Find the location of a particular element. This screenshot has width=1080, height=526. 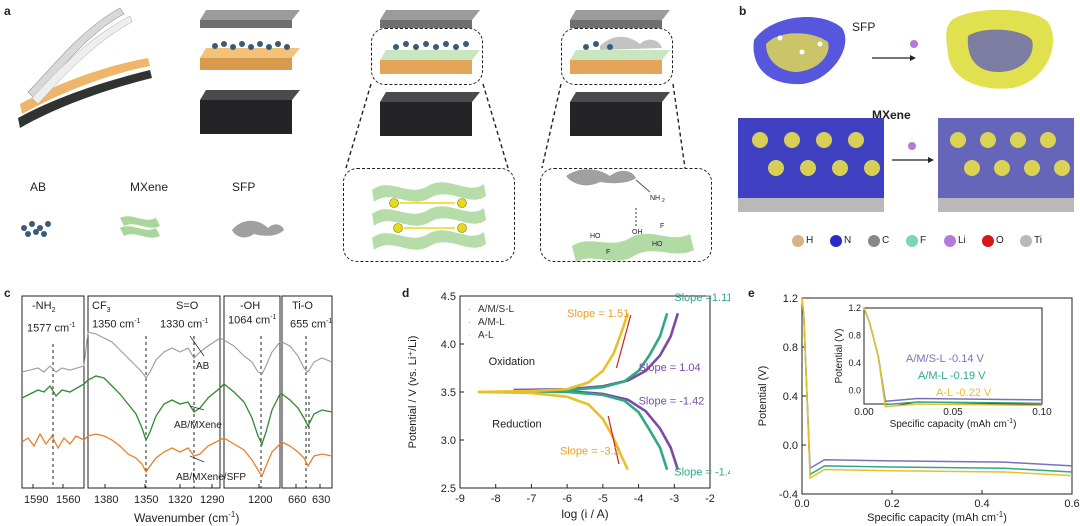

atom-h-icon is located at coordinates (798, 241).